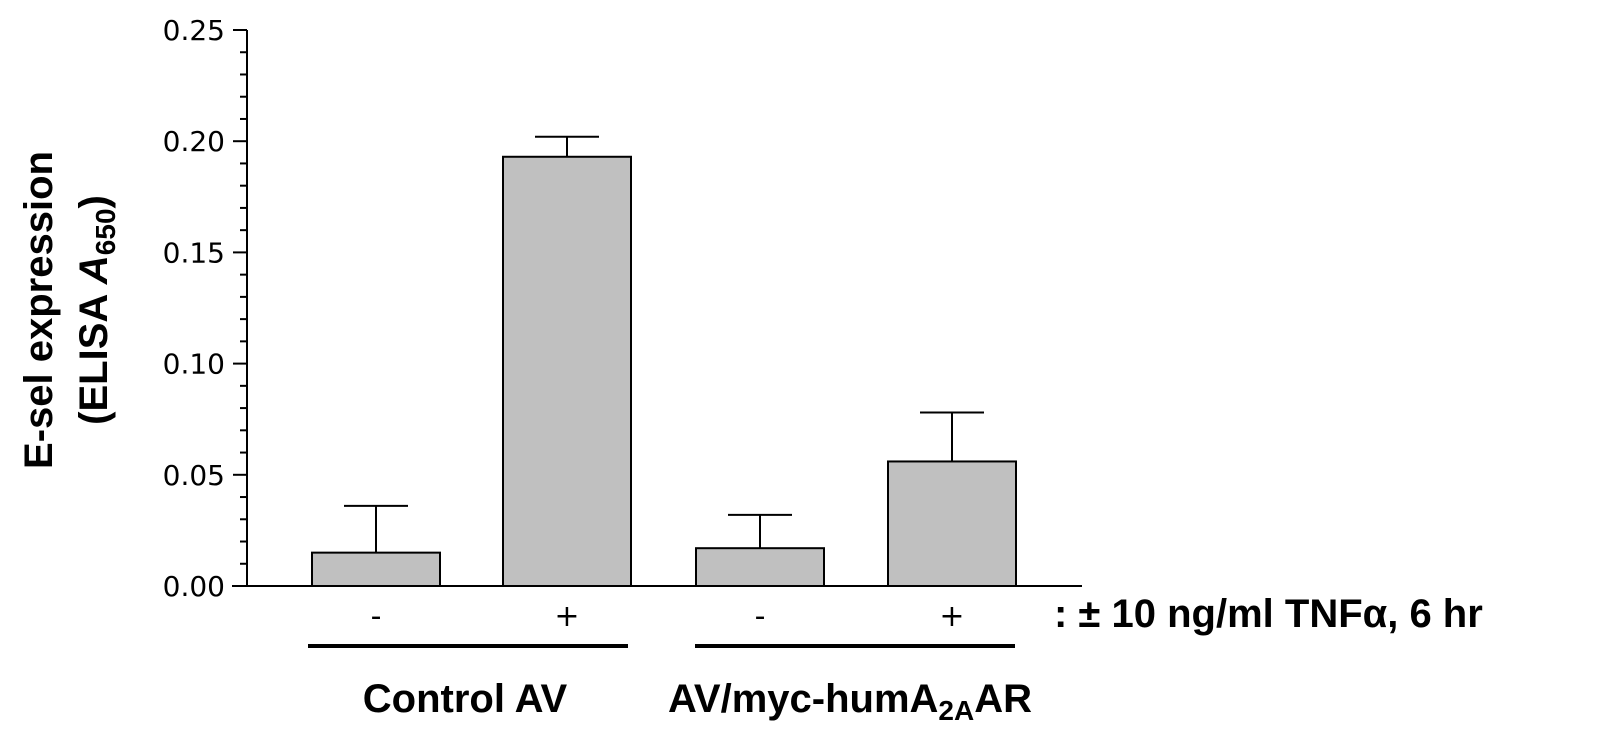 This screenshot has height=744, width=1614. I want to click on treatment-annotation: : ± 10 ng/ml TNFα, 6 hr, so click(1268, 614).